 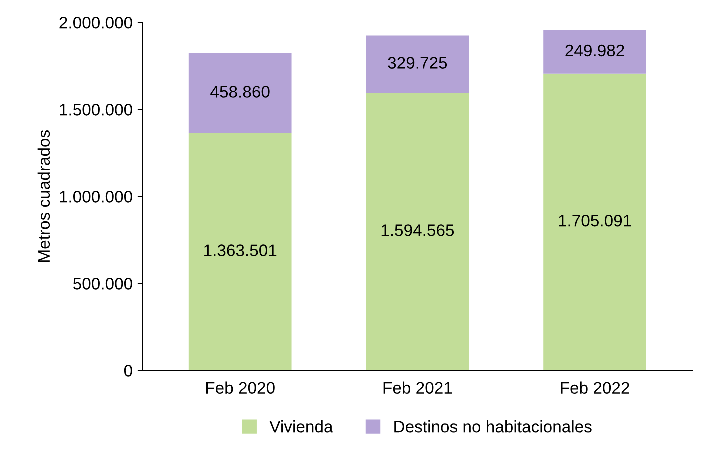 What do you see at coordinates (96, 23) in the screenshot?
I see `y-tick-label: 2.000.000` at bounding box center [96, 23].